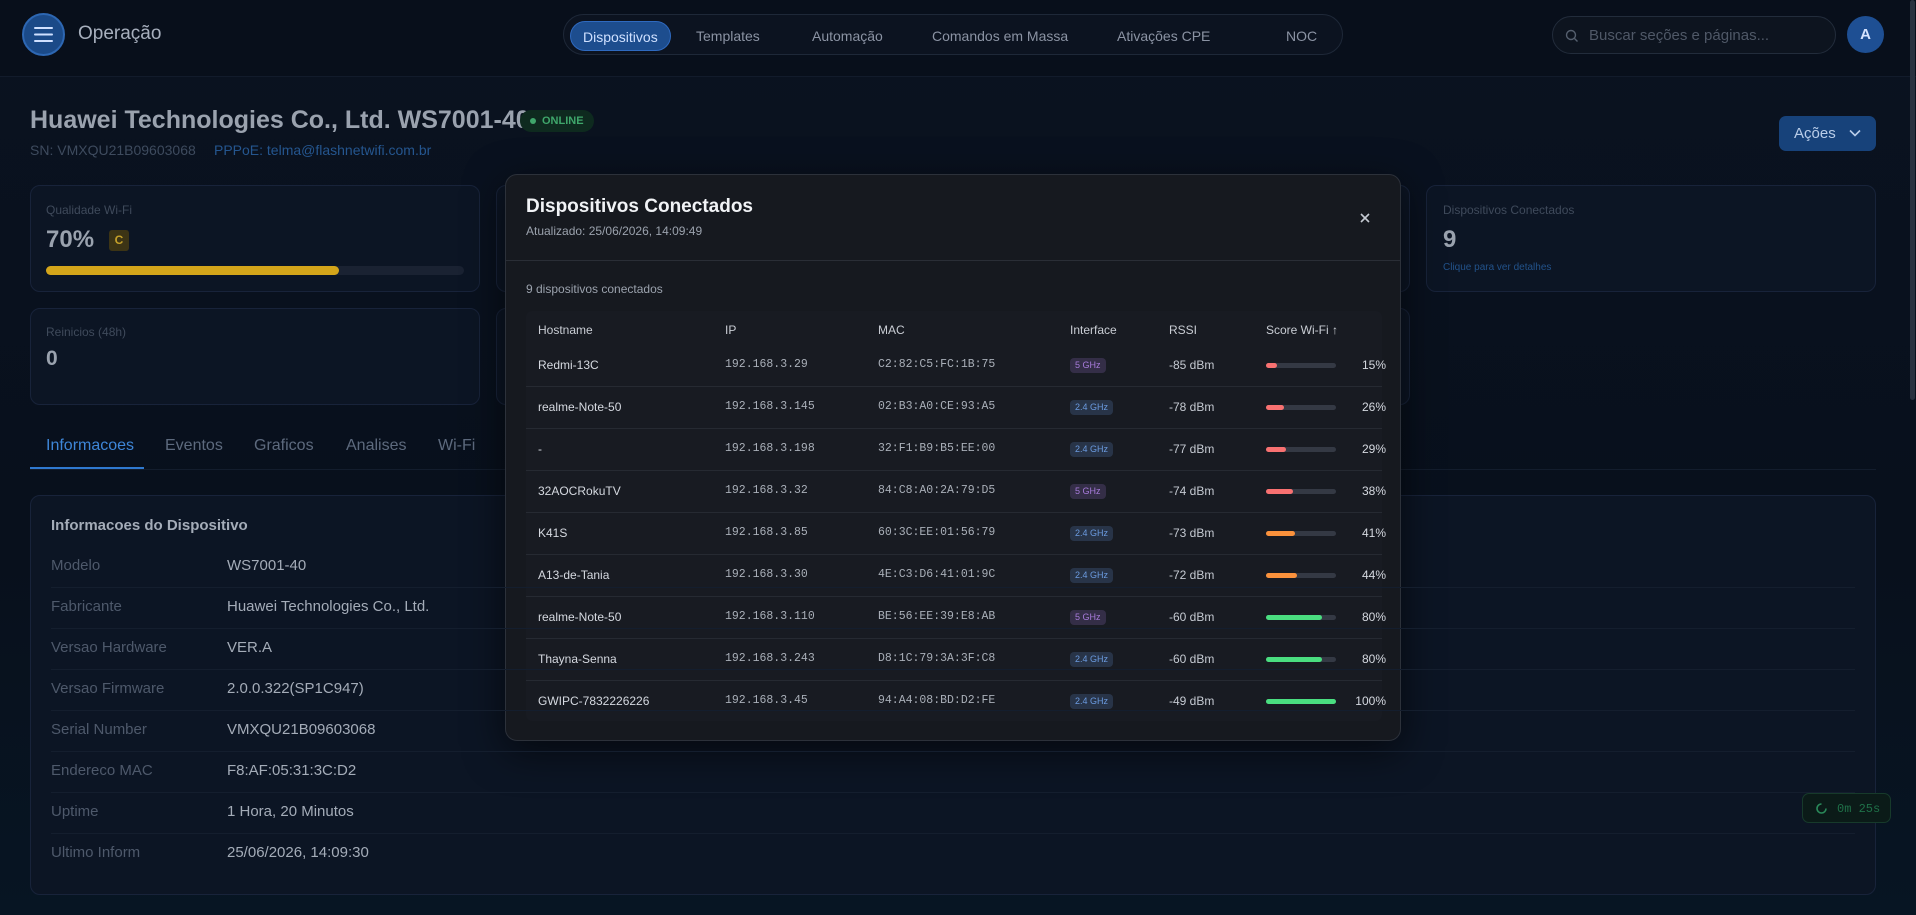 This screenshot has height=915, width=1916. Describe the element at coordinates (1509, 210) in the screenshot. I see `card-label: Dispositivos Conectados` at that location.